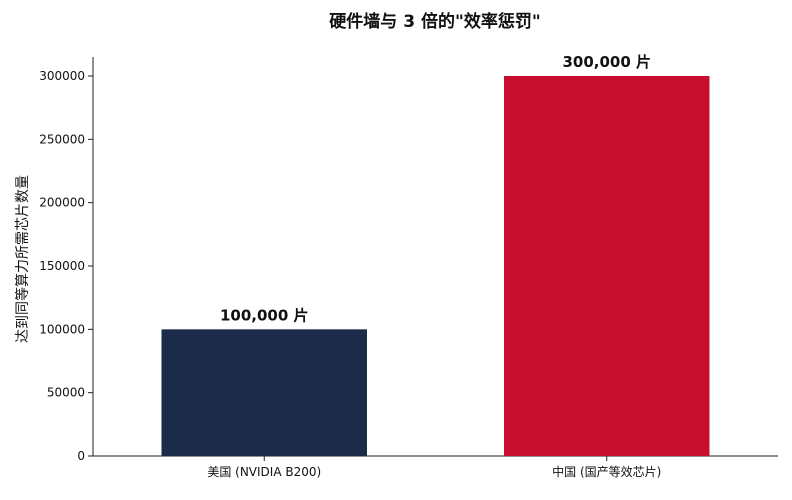  What do you see at coordinates (264, 392) in the screenshot?
I see `bar` at bounding box center [264, 392].